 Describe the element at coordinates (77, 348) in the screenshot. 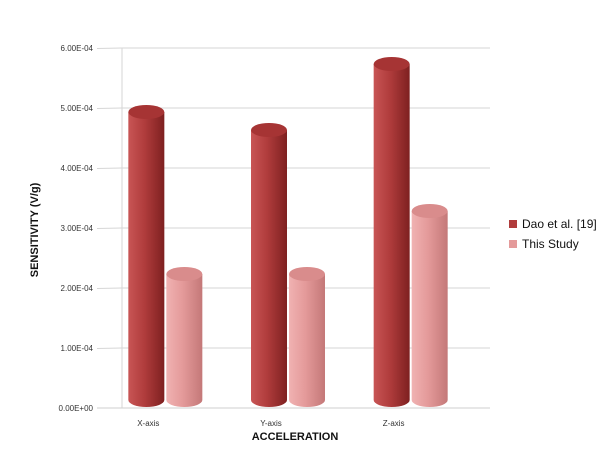

I see `y-tick-label: 1.00E-04` at that location.